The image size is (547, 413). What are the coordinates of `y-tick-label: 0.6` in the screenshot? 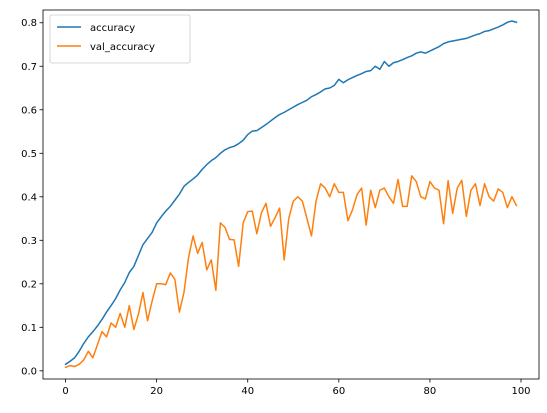 It's located at (29, 110).